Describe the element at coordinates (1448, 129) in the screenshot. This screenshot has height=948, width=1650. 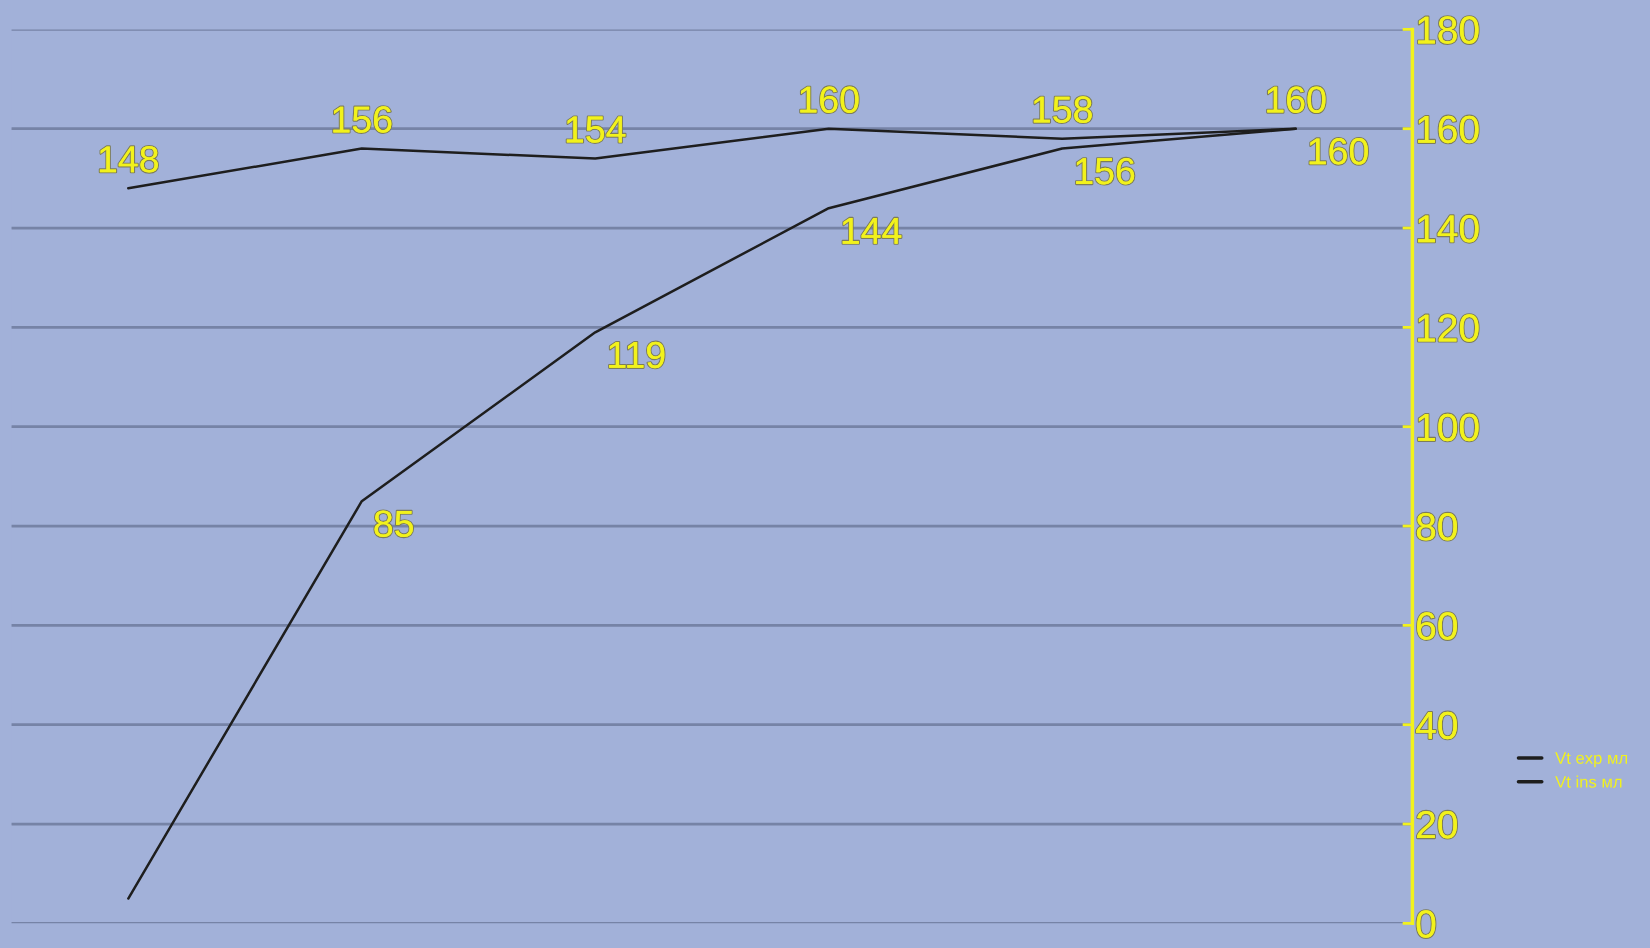
I see `y-tick-label: 160` at that location.